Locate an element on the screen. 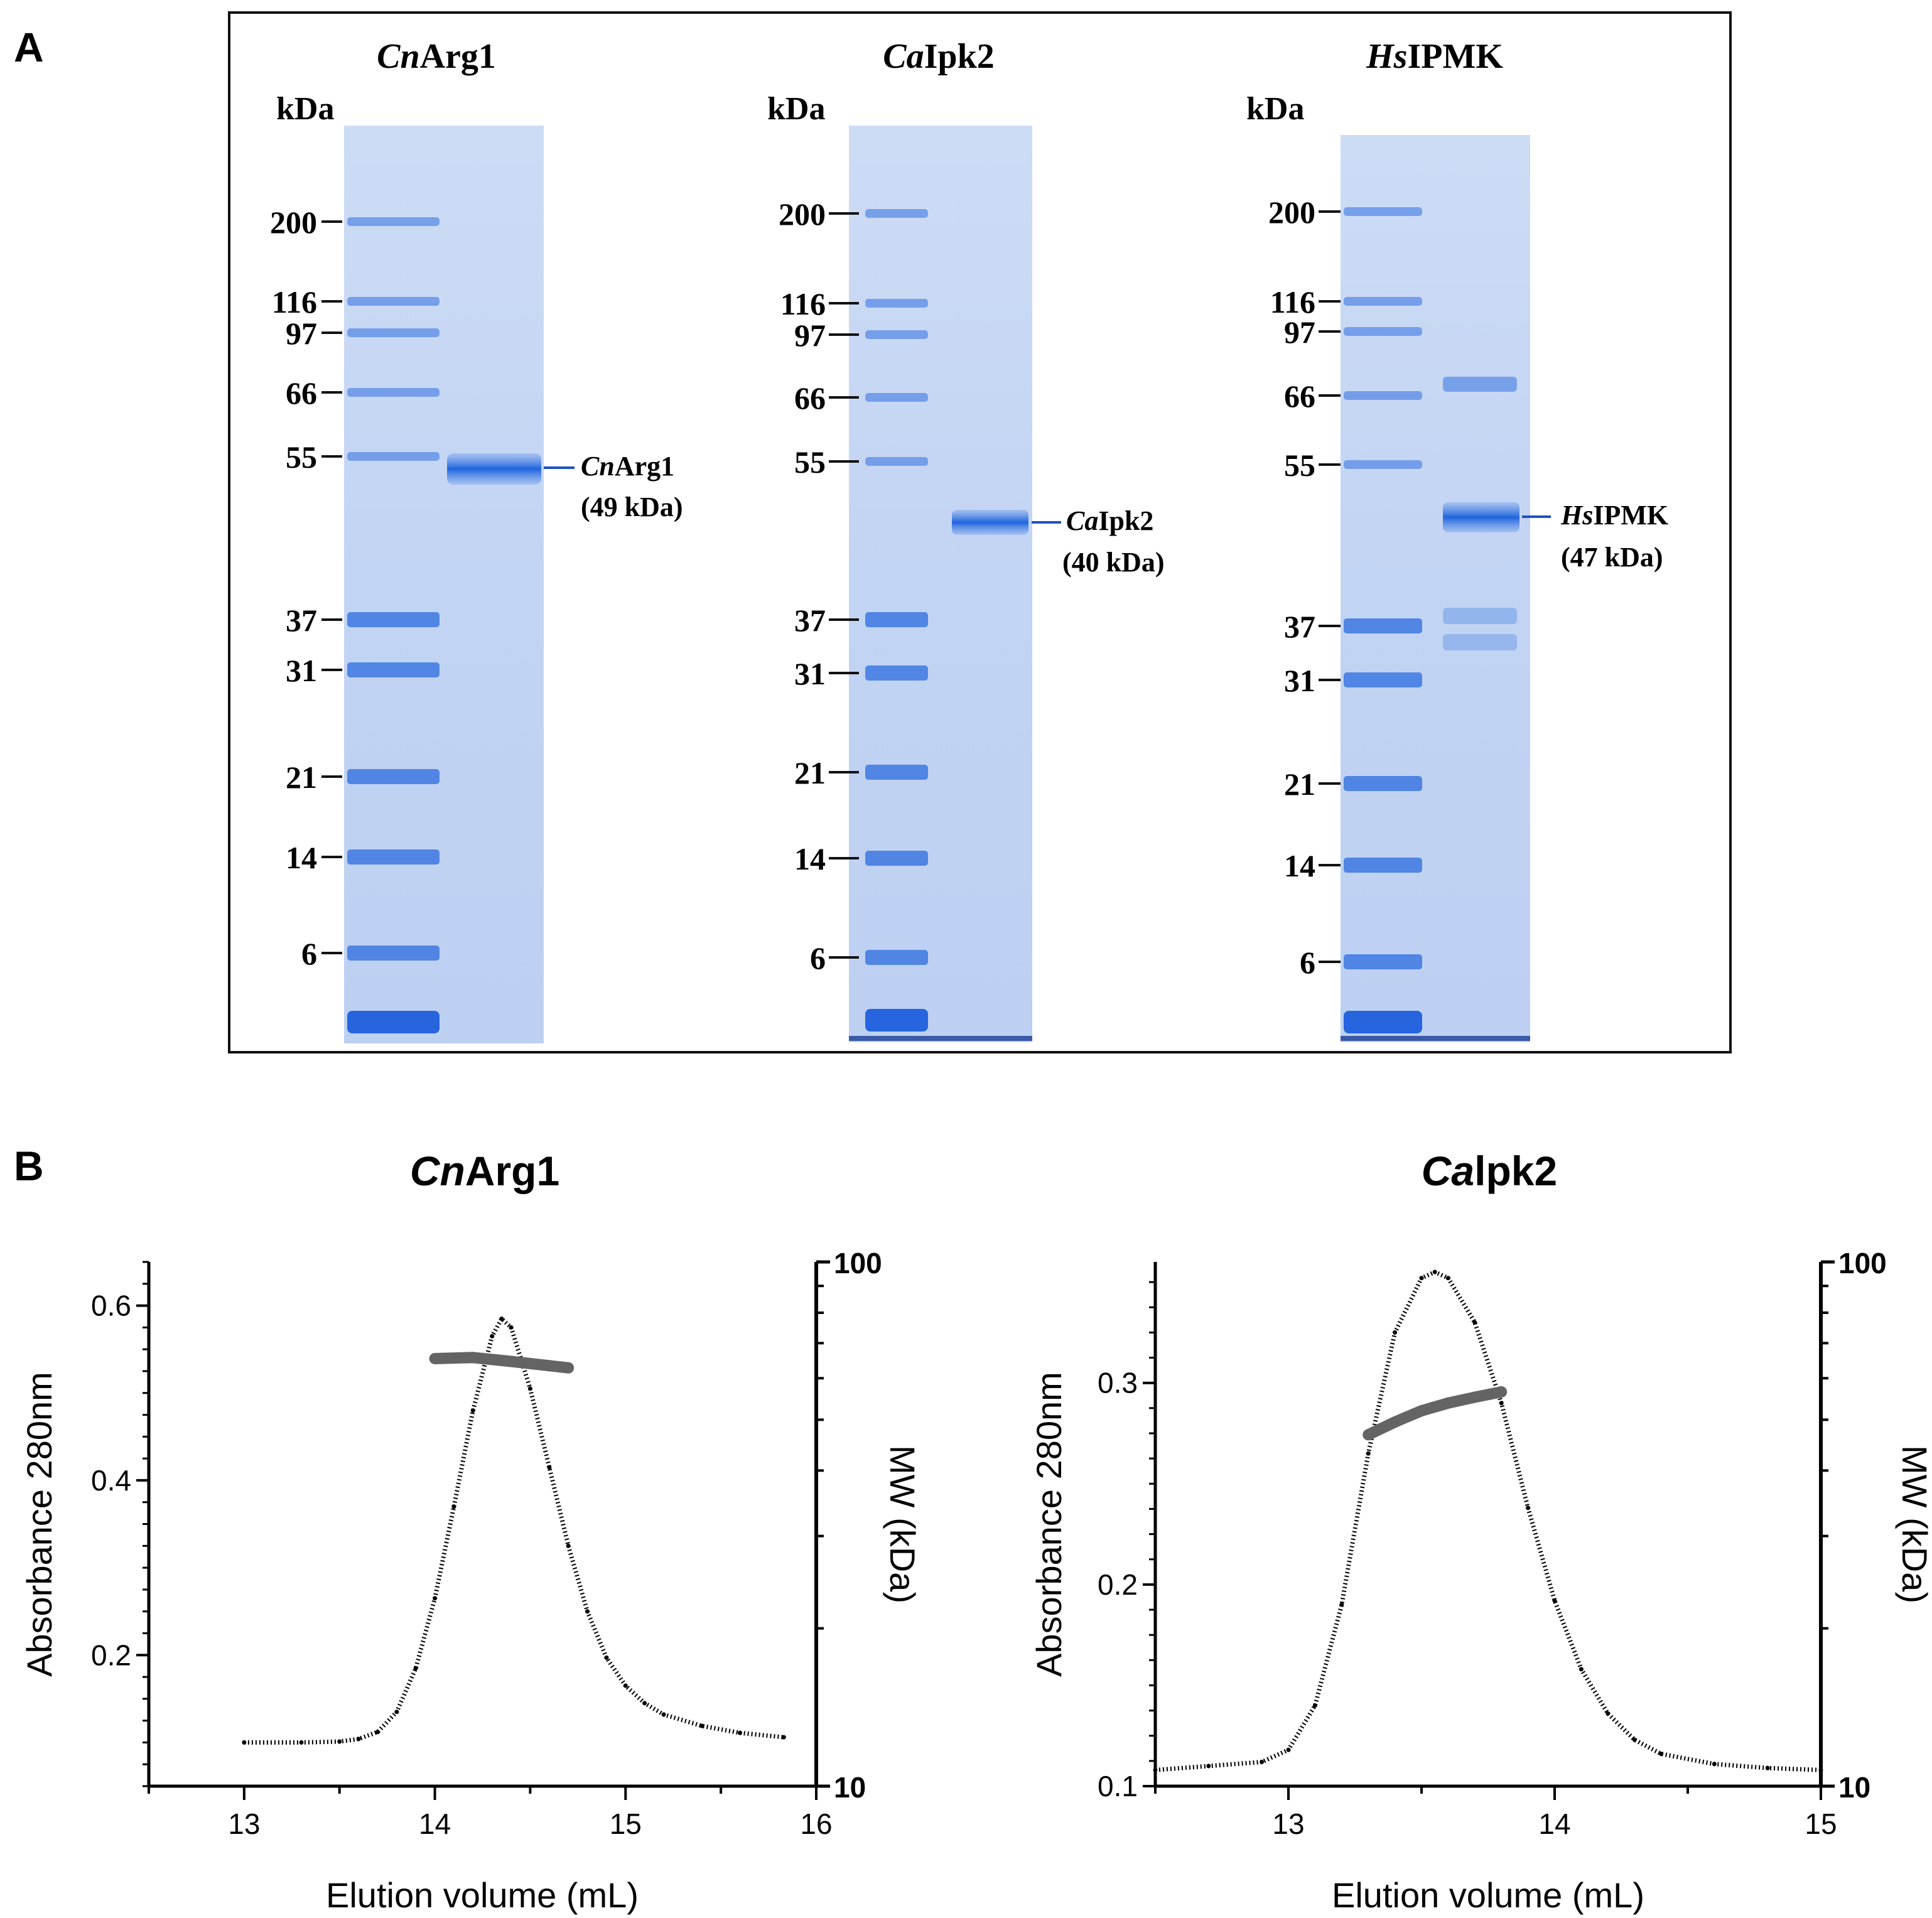  impurity-band is located at coordinates (1480, 642).